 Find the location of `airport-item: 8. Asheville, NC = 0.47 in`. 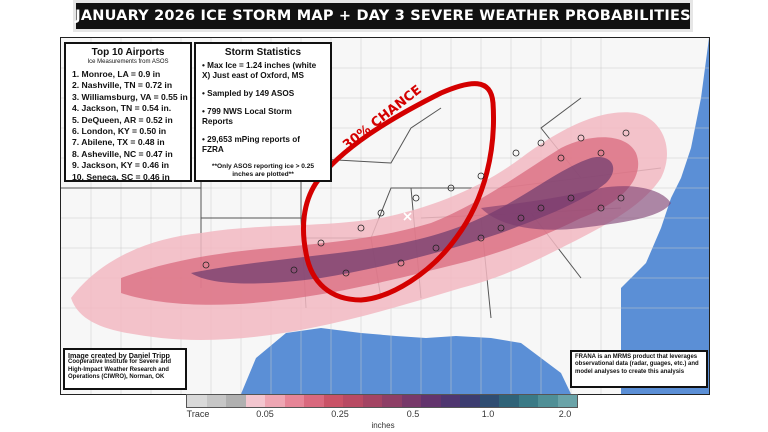

airport-item: 8. Asheville, NC = 0.47 in is located at coordinates (122, 153).